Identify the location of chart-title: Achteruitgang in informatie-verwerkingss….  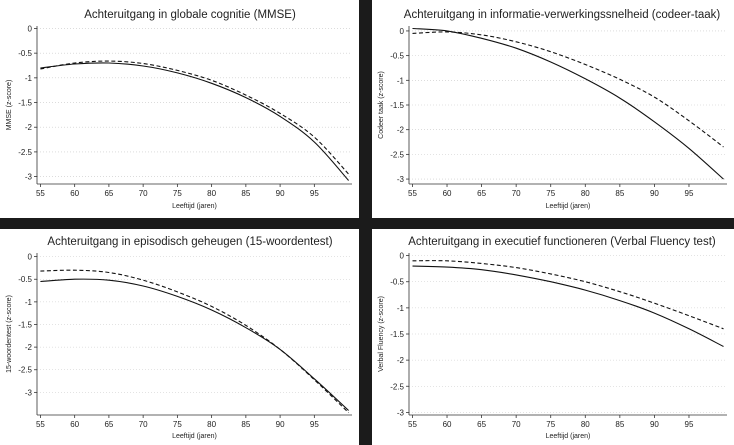
(562, 15).